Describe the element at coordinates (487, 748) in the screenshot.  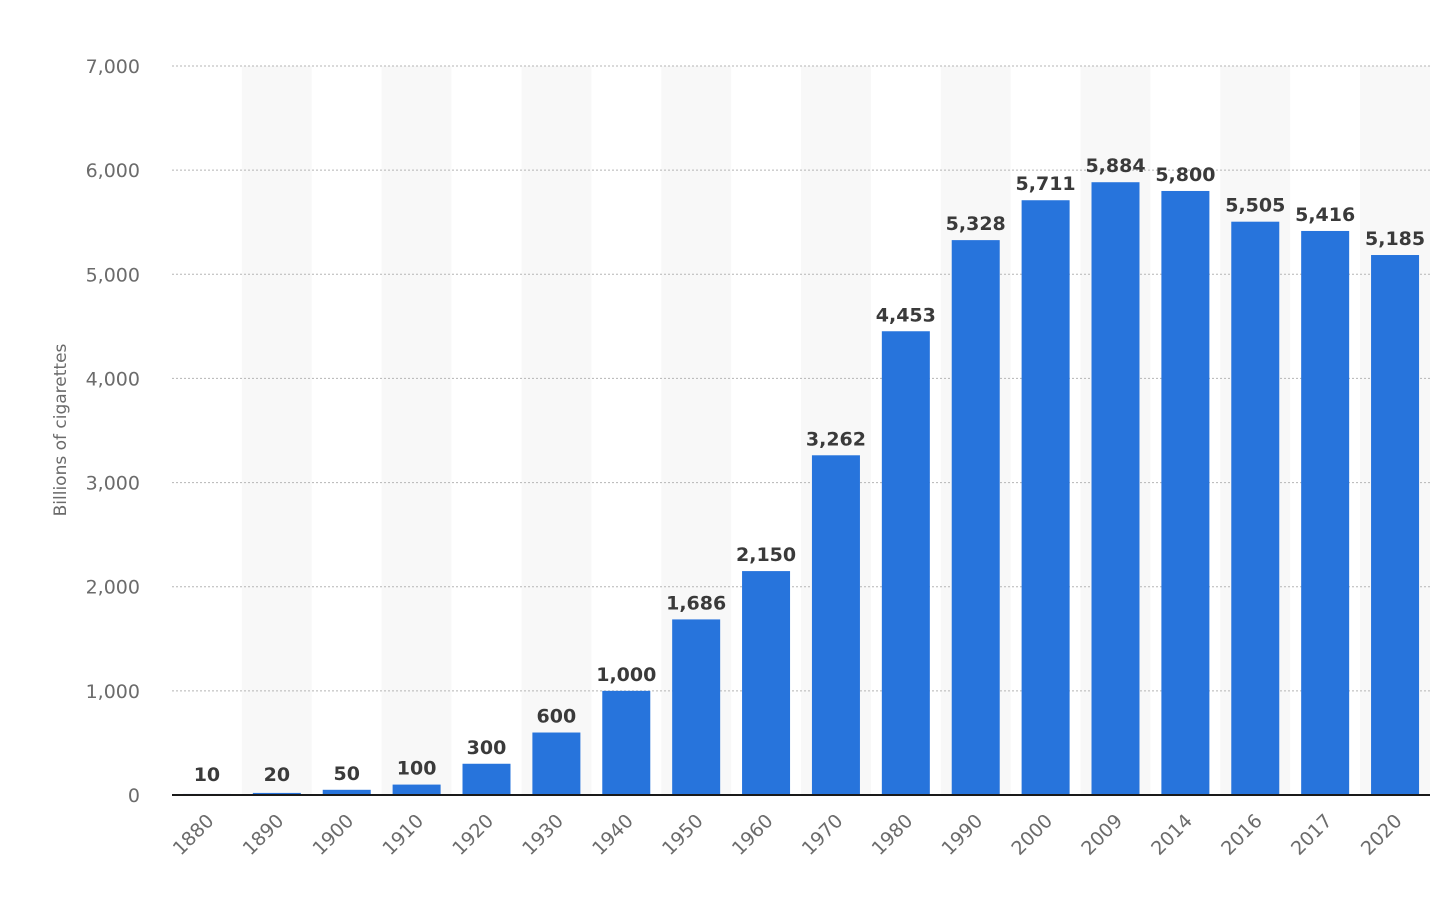
I see `data-label: 300` at that location.